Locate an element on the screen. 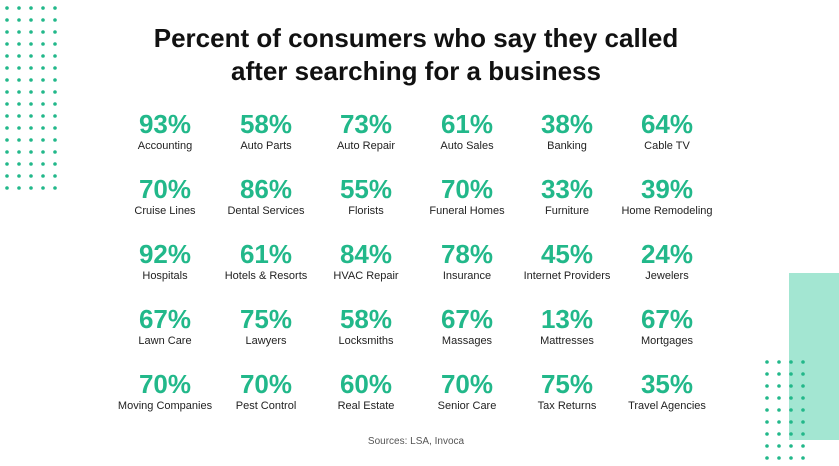 Image resolution: width=839 pixels, height=466 pixels. accent-block is located at coordinates (814, 356).